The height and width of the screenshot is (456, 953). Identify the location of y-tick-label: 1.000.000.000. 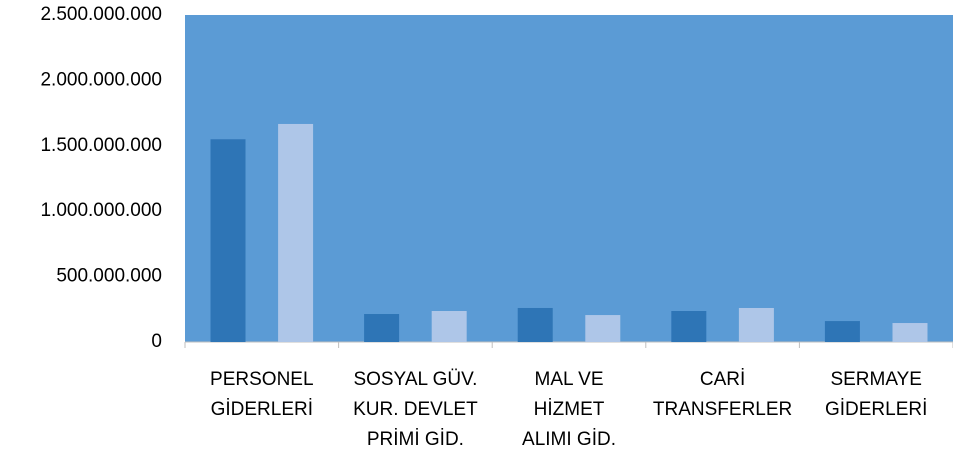
(101, 210).